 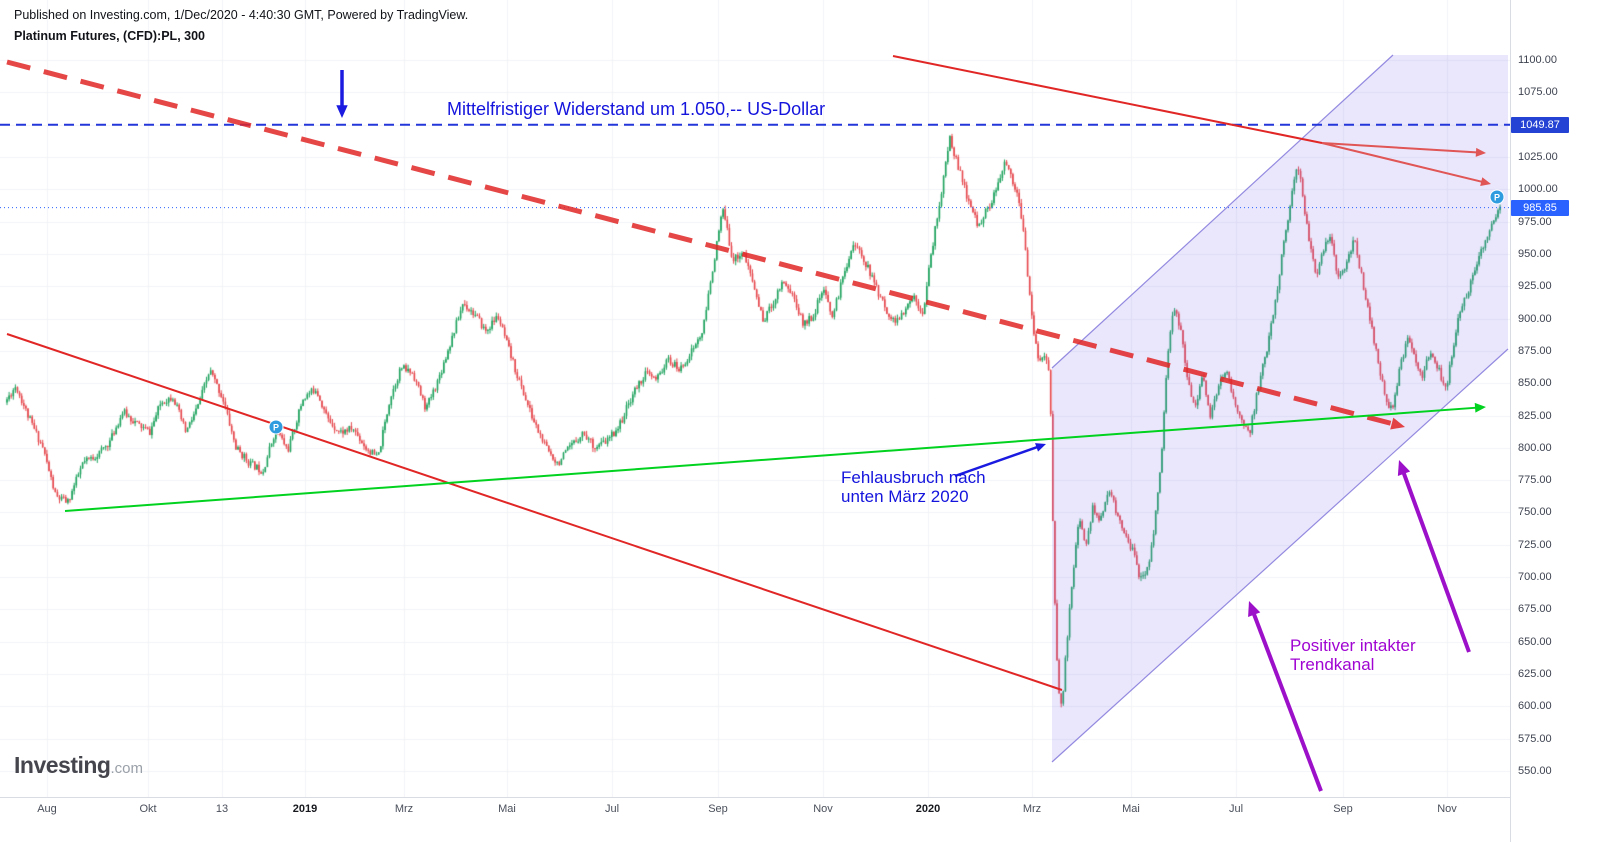 What do you see at coordinates (1535, 674) in the screenshot?
I see `price-tick-label: 625.00` at bounding box center [1535, 674].